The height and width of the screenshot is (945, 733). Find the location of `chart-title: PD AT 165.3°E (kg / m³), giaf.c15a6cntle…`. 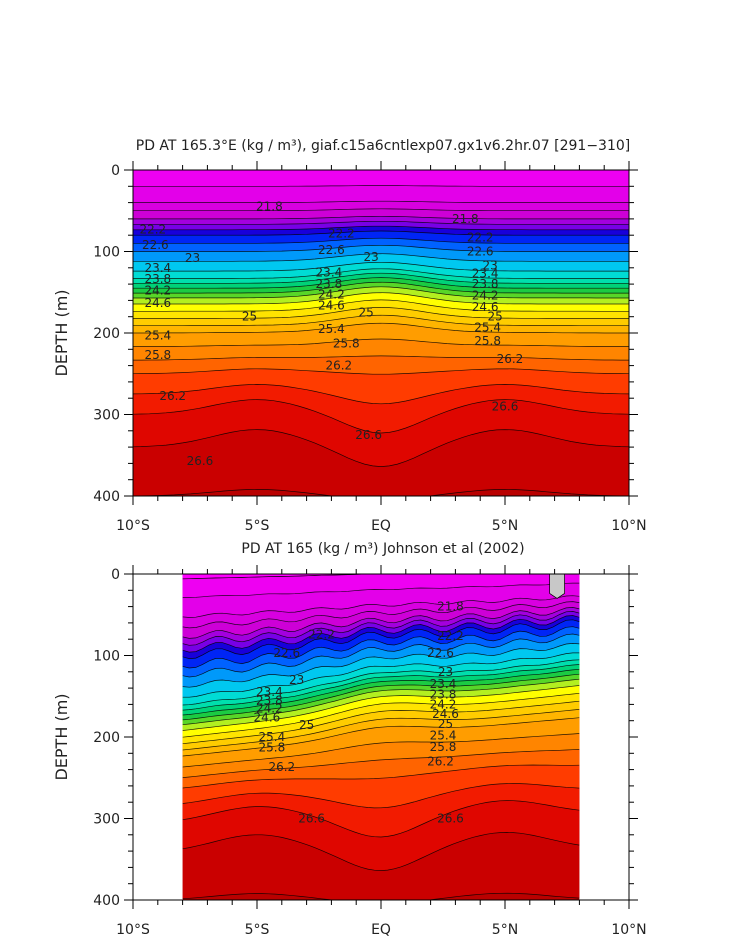

chart-title: PD AT 165.3°E (kg / m³), giaf.c15a6cntle… is located at coordinates (383, 146).